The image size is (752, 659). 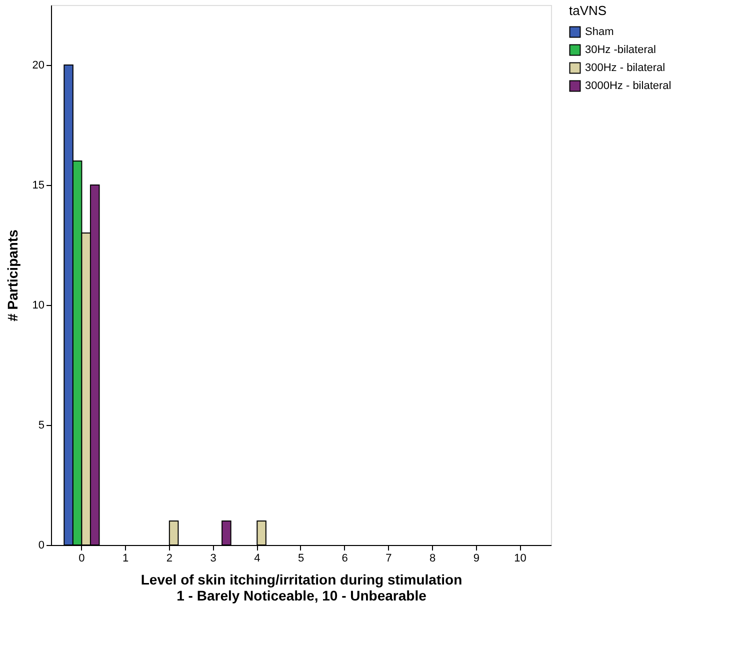 What do you see at coordinates (213, 558) in the screenshot?
I see `x-tick-label: 3` at bounding box center [213, 558].